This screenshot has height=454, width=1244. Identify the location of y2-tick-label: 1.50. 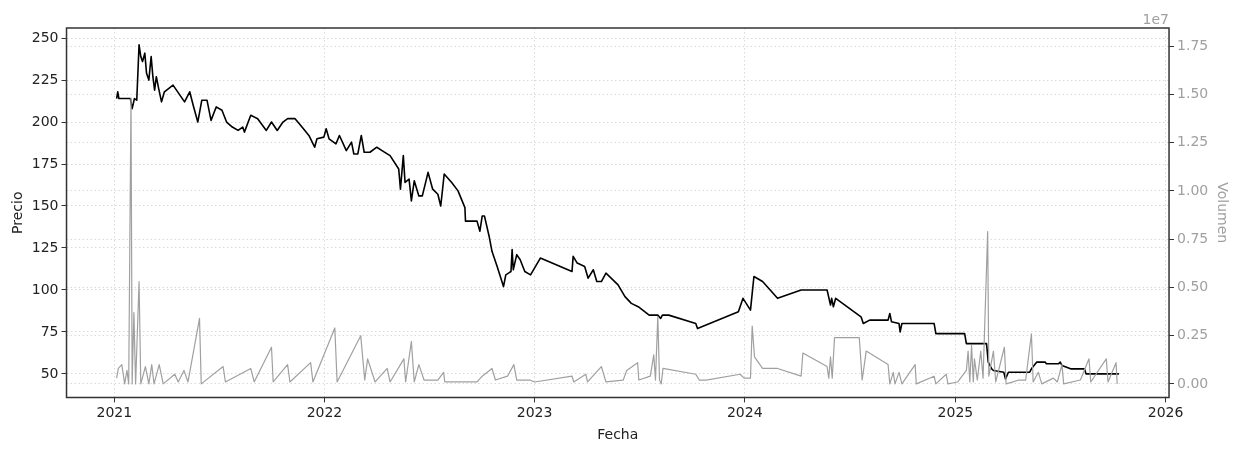
(1193, 93).